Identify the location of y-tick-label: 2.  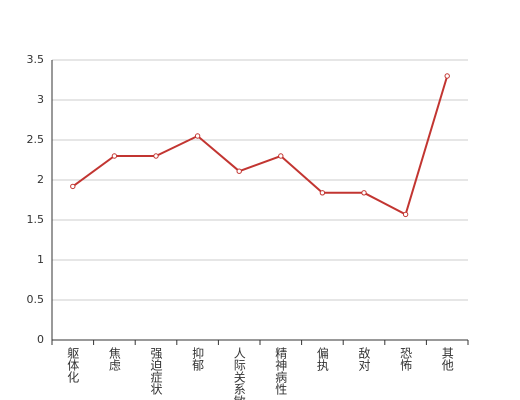
(40, 179).